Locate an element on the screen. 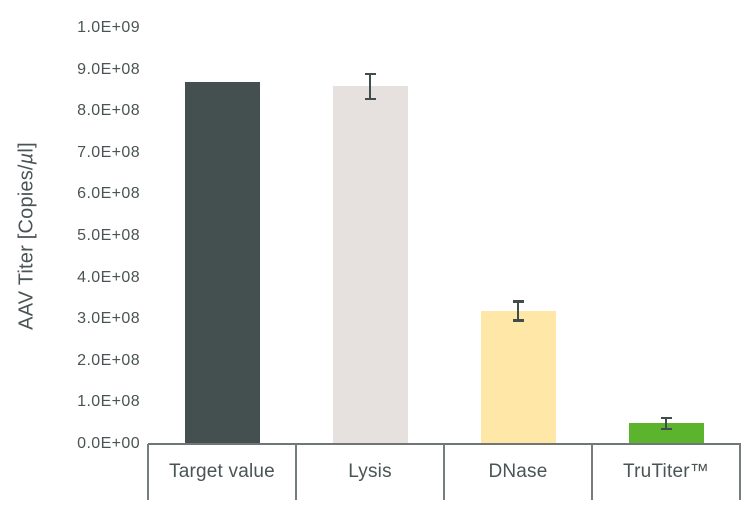 The height and width of the screenshot is (520, 756). bar-lysis is located at coordinates (370, 265).